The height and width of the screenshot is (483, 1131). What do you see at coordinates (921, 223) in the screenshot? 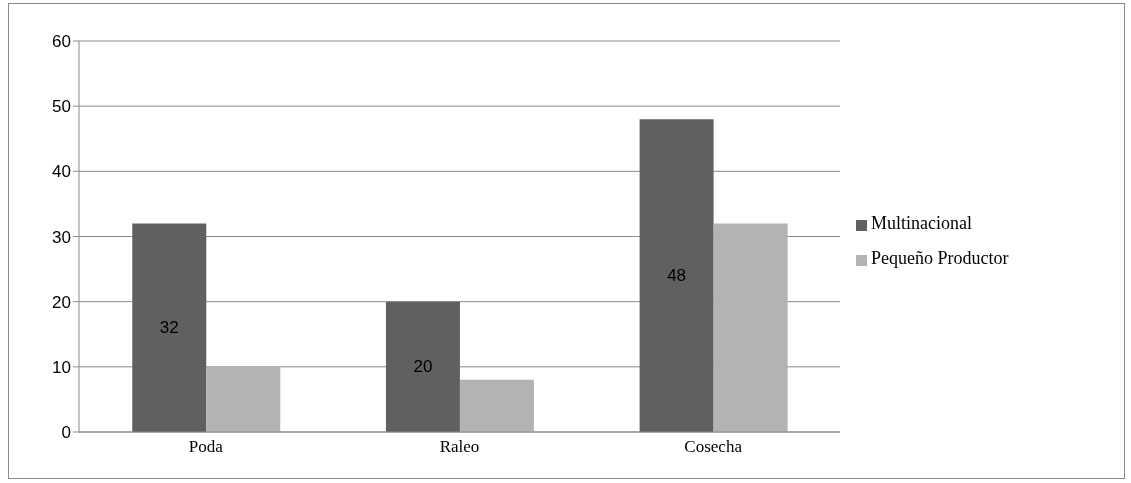
I see `legend-label: Multinacional` at bounding box center [921, 223].